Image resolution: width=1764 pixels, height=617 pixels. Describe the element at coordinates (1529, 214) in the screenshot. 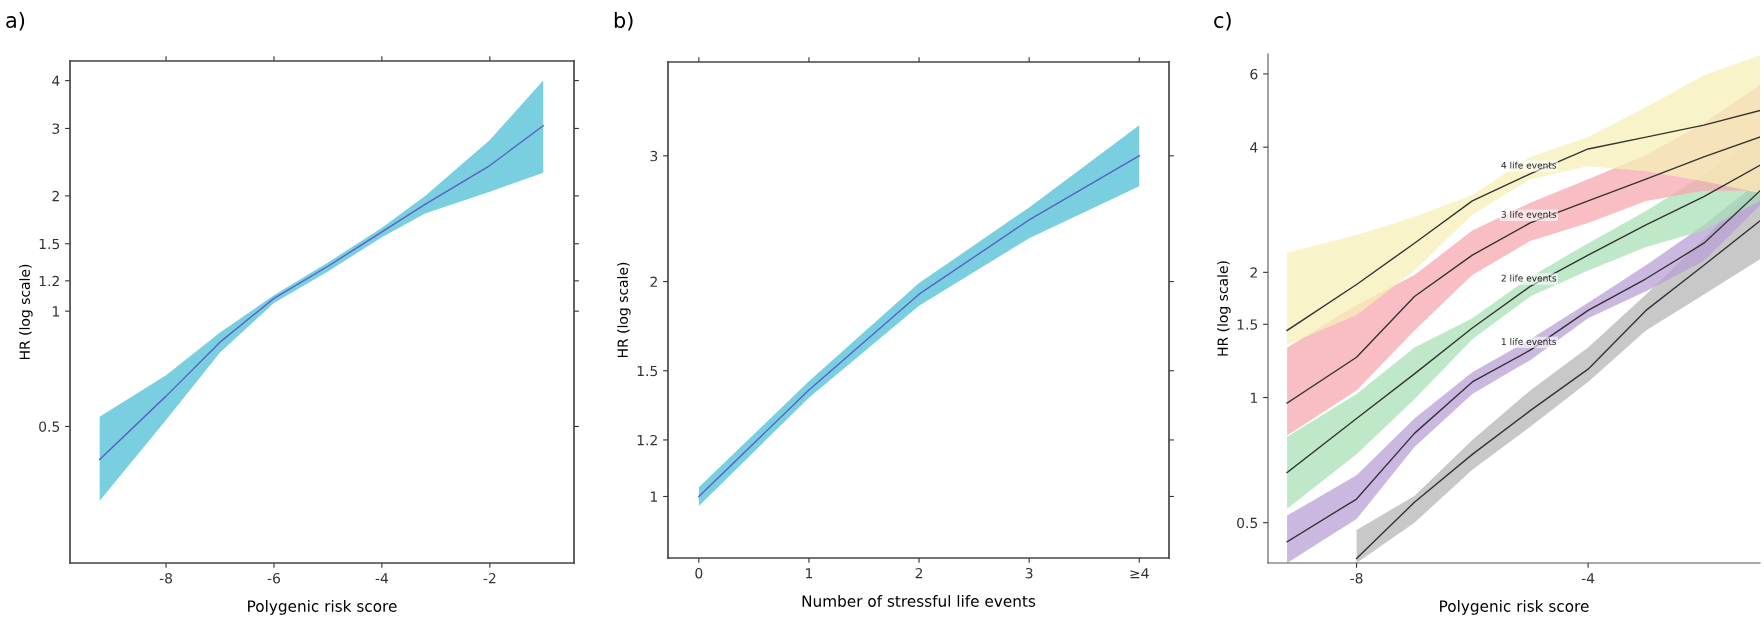

I see `series-label: 3 life events` at that location.